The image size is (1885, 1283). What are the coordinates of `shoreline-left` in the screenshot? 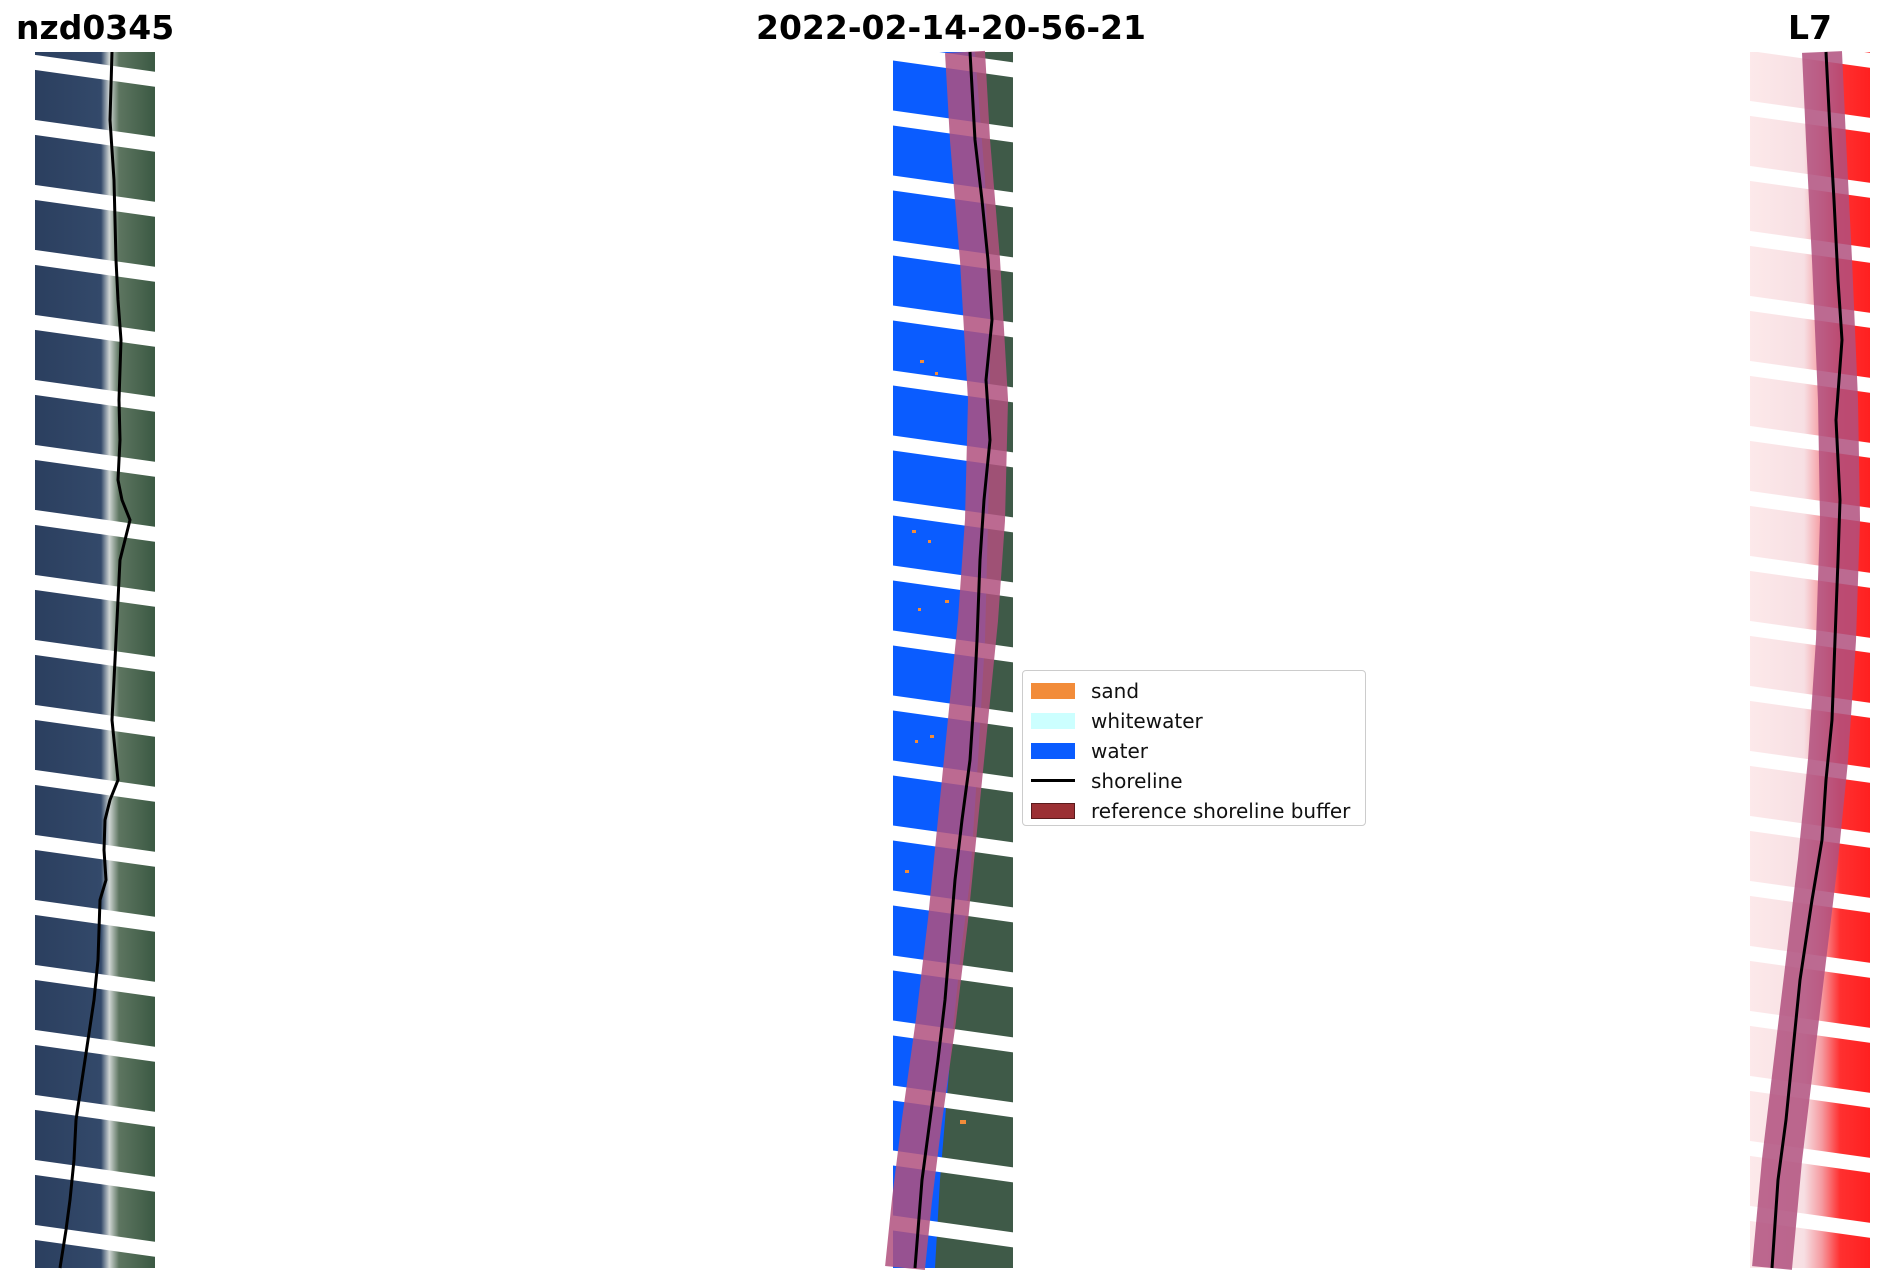 It's located at (95, 660).